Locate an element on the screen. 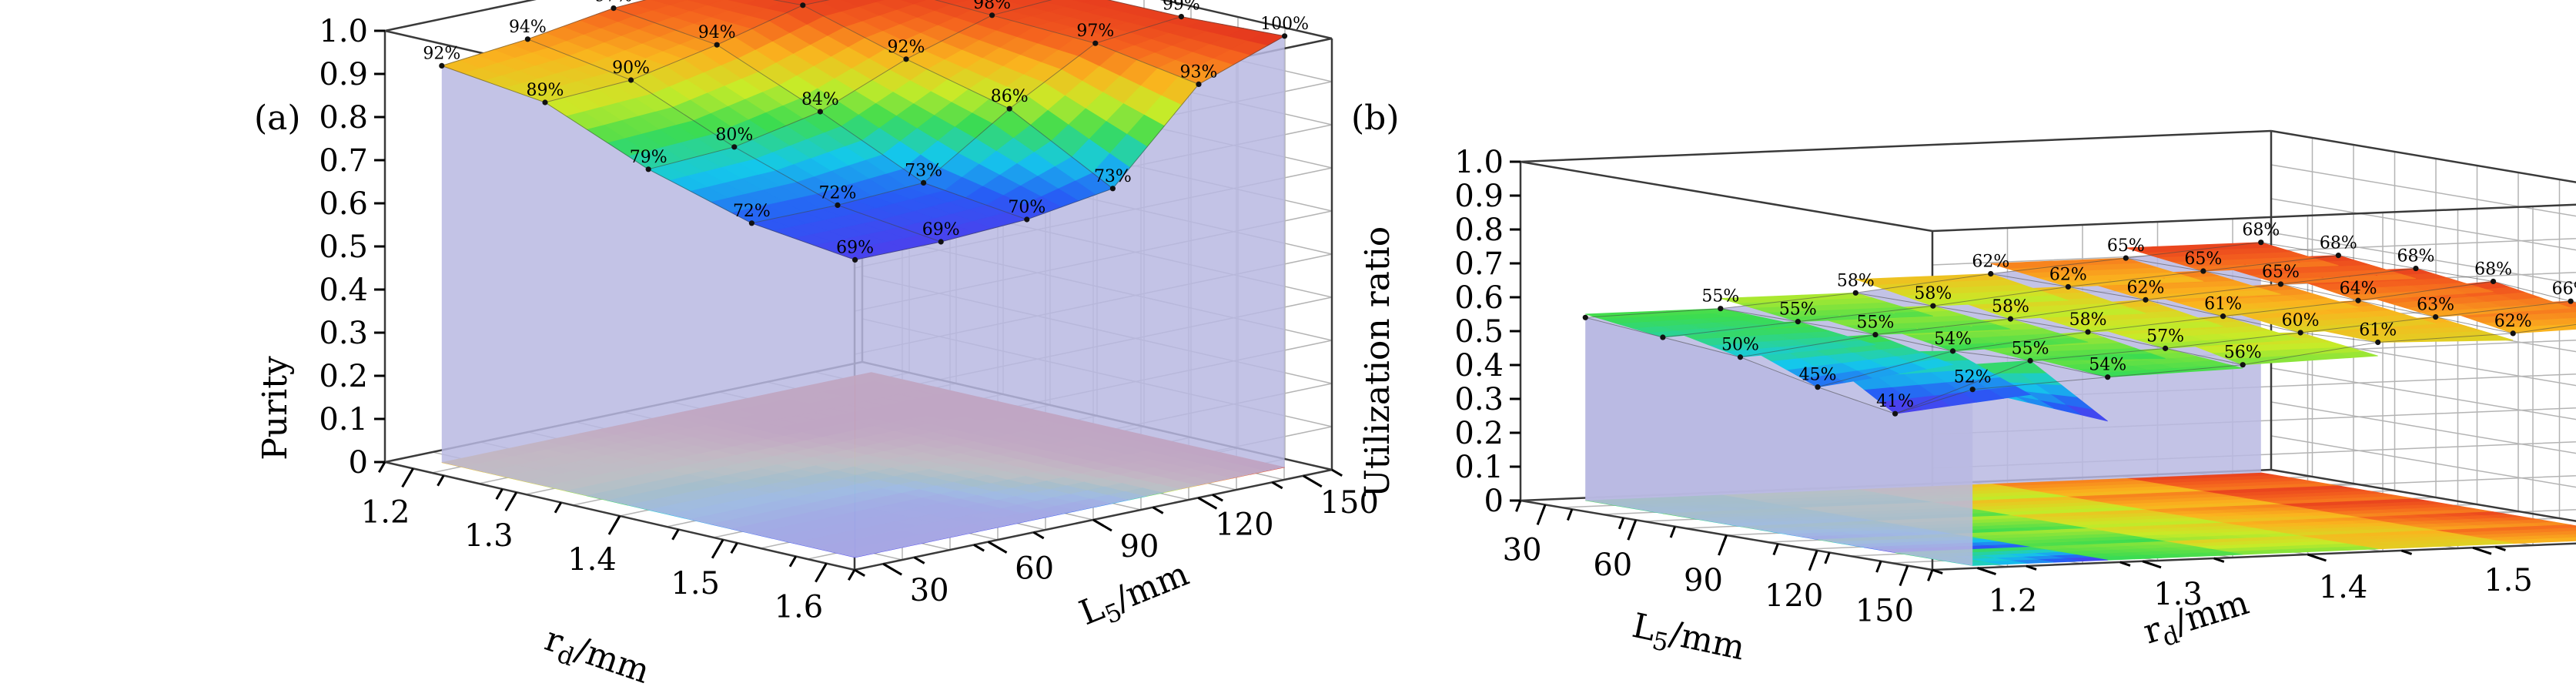 This screenshot has height=690, width=2576. panel-a-label: (a) is located at coordinates (278, 118).